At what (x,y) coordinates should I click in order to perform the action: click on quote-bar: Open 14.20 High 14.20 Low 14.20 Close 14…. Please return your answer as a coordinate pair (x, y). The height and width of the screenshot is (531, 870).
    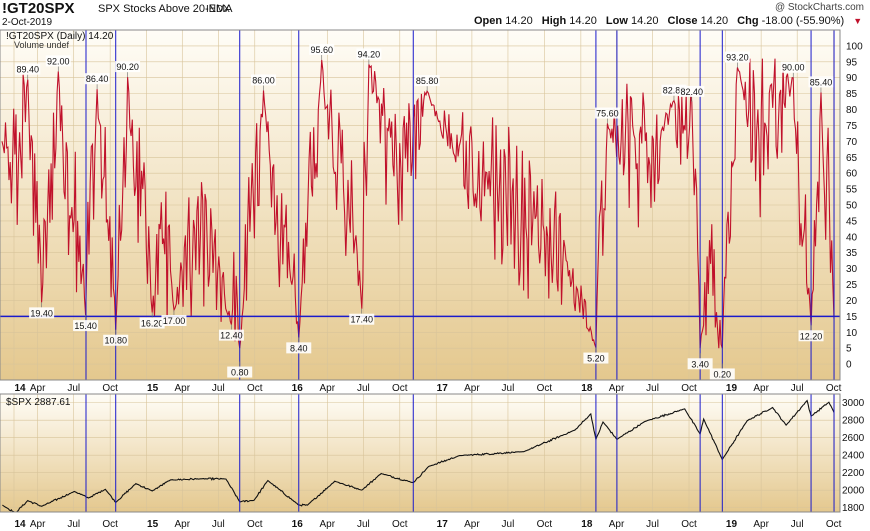
    Looking at the image, I should click on (668, 21).